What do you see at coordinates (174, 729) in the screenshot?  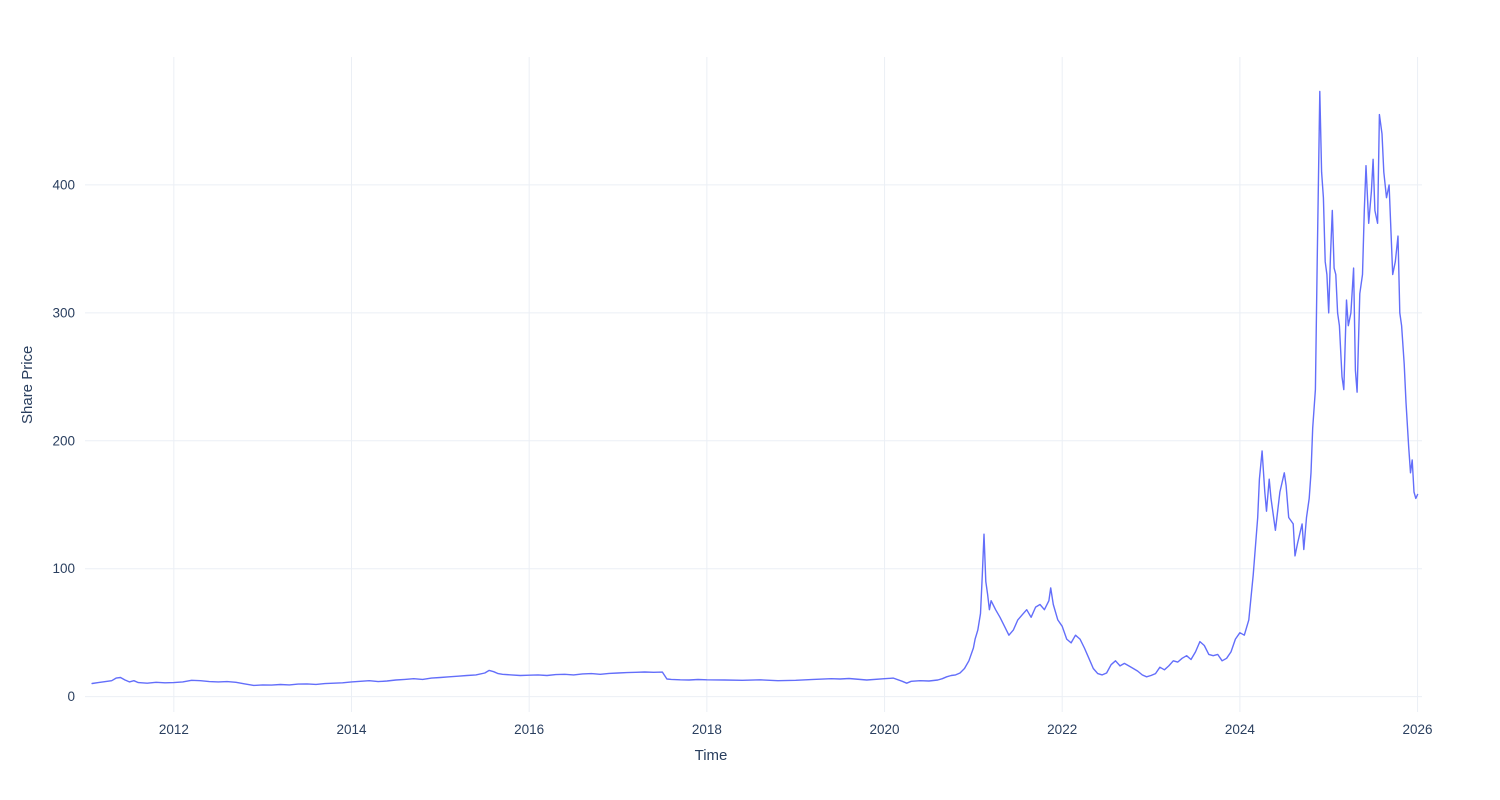 I see `x-tick-label: 2012` at bounding box center [174, 729].